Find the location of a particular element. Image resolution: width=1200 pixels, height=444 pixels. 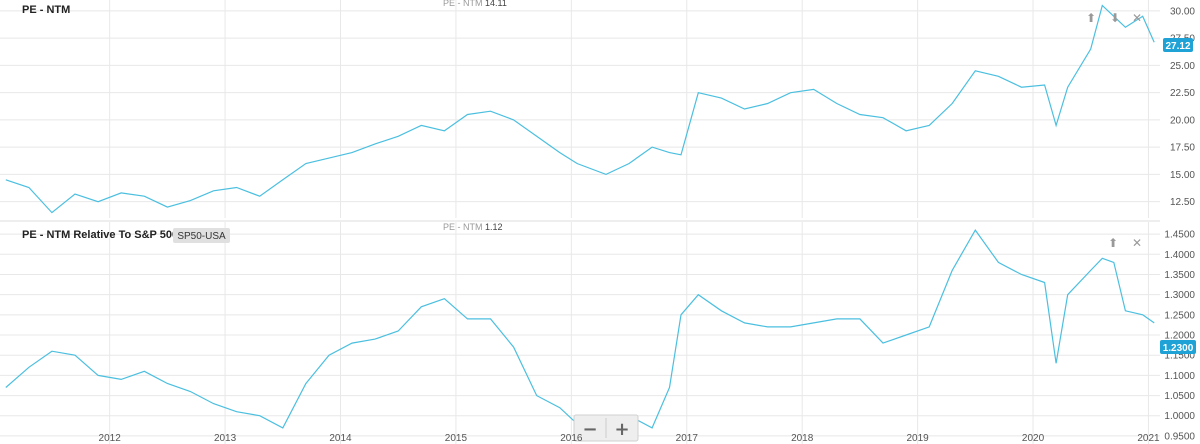

move-up-control-relative: ⬆ is located at coordinates (1113, 243).